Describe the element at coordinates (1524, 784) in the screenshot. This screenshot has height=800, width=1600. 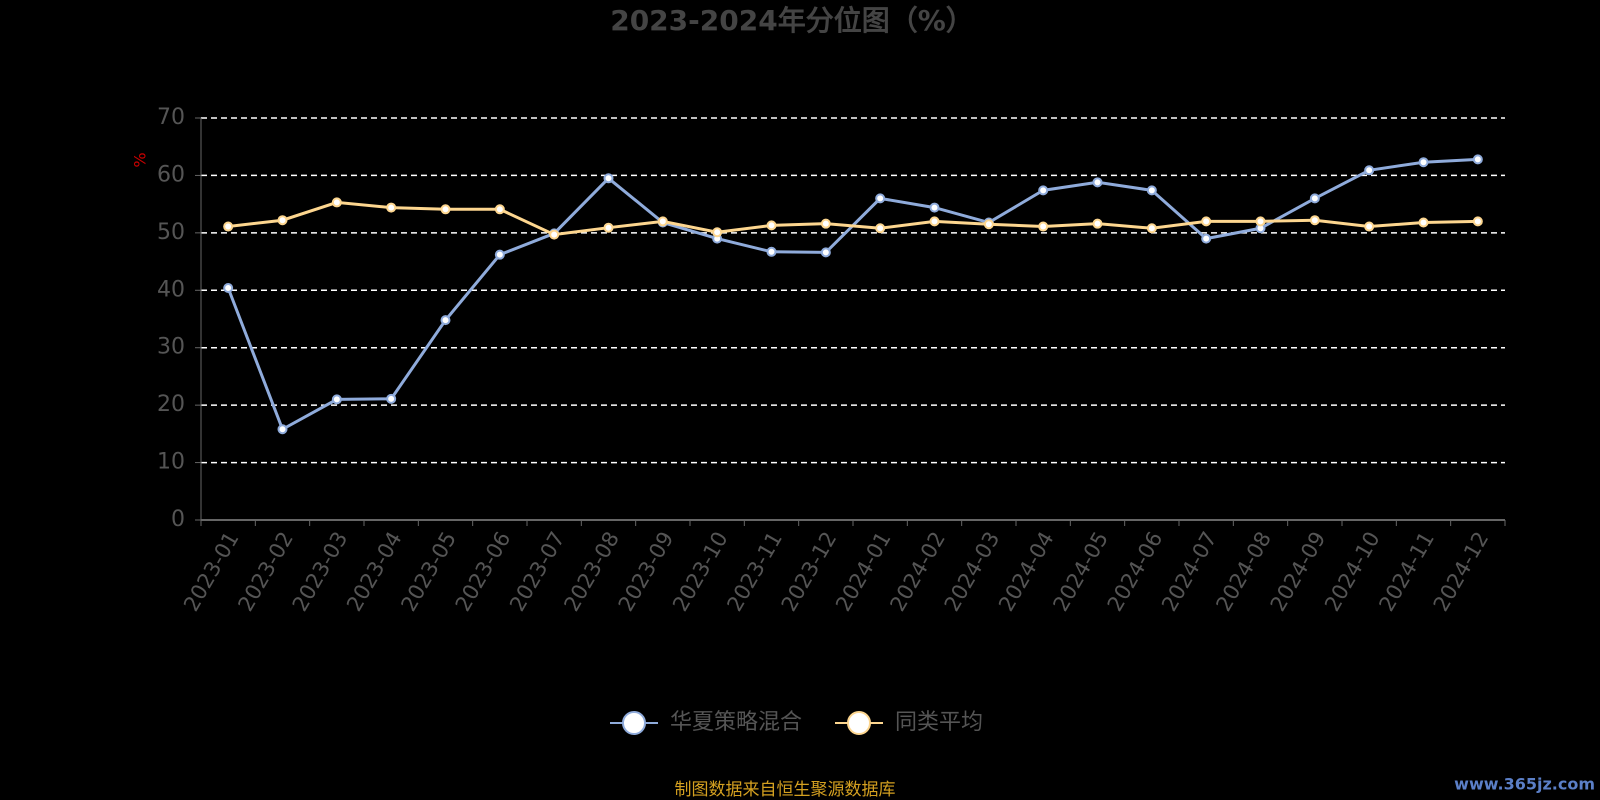
I see `watermark: www.365jz.com` at that location.